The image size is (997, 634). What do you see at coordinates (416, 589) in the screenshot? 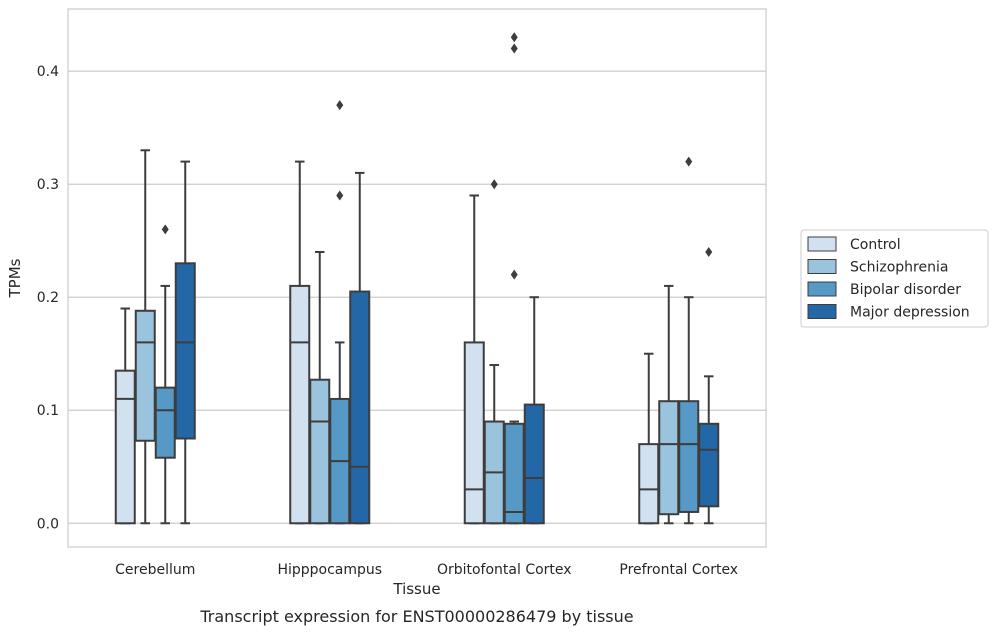
I see `x-axis-label: Tissue` at bounding box center [416, 589].